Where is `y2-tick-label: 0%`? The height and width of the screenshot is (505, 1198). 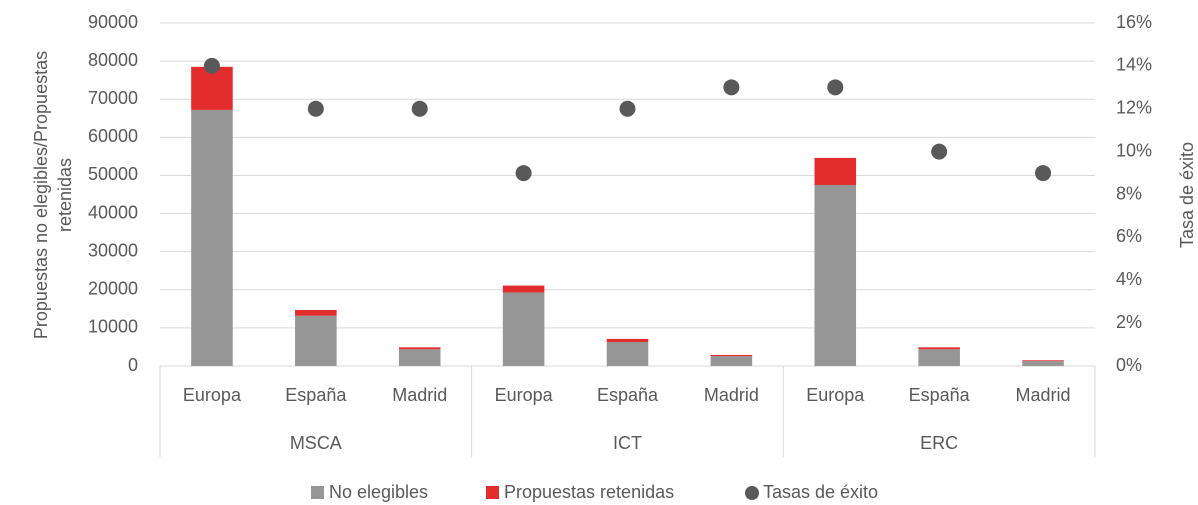
y2-tick-label: 0% is located at coordinates (1129, 365).